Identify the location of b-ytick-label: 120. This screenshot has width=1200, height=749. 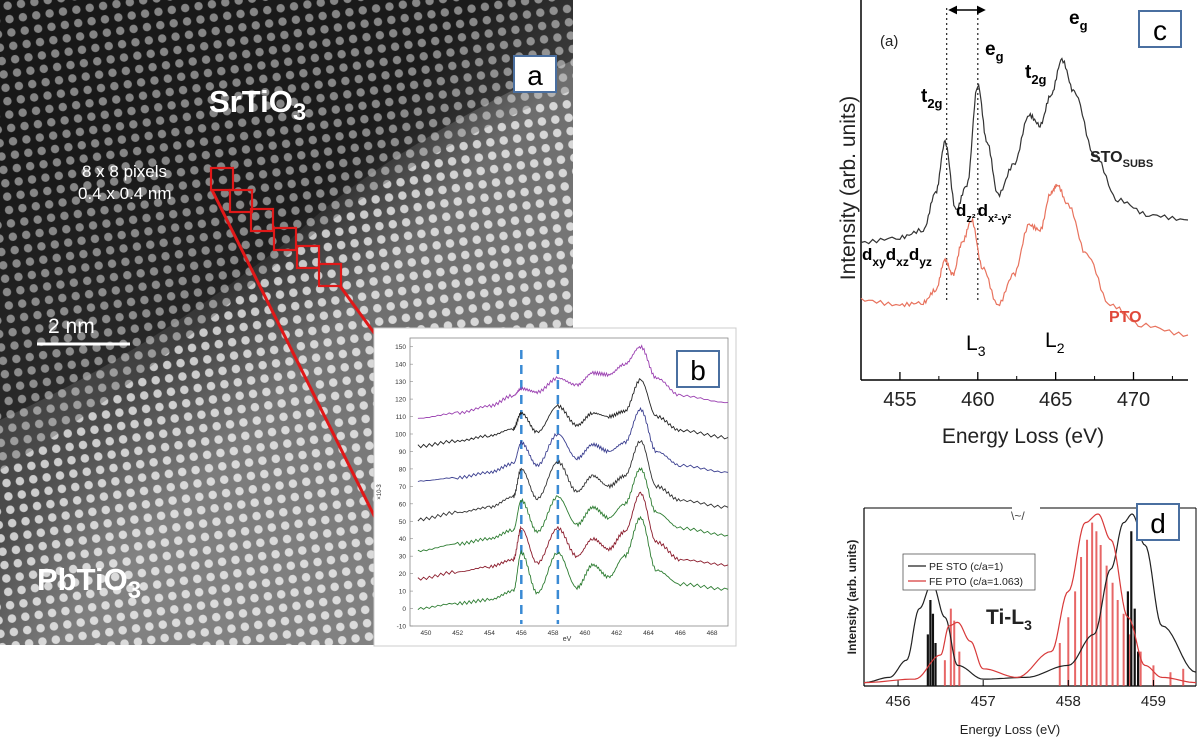
(400, 400).